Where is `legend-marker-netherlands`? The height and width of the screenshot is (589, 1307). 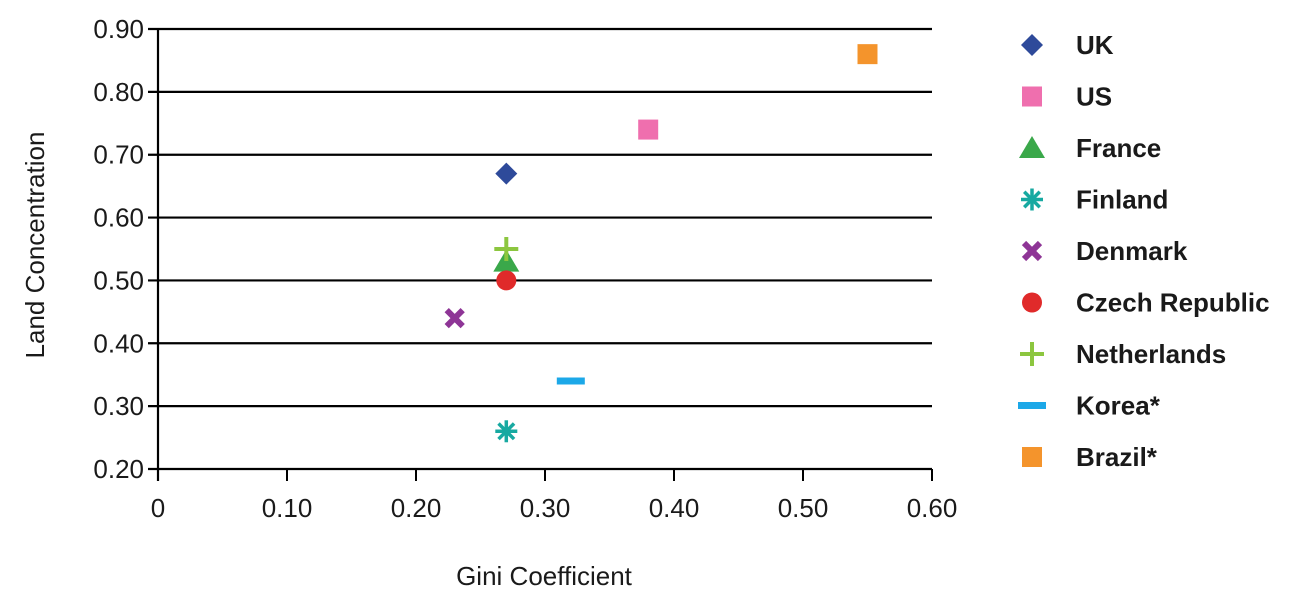 legend-marker-netherlands is located at coordinates (1032, 354).